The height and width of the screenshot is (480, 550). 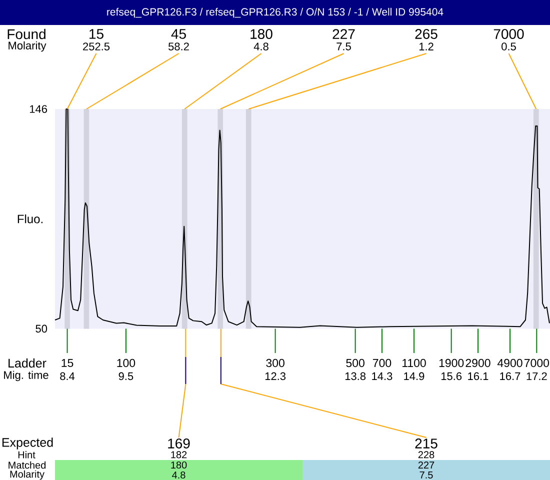 What do you see at coordinates (27, 454) in the screenshot?
I see `text: Hint` at bounding box center [27, 454].